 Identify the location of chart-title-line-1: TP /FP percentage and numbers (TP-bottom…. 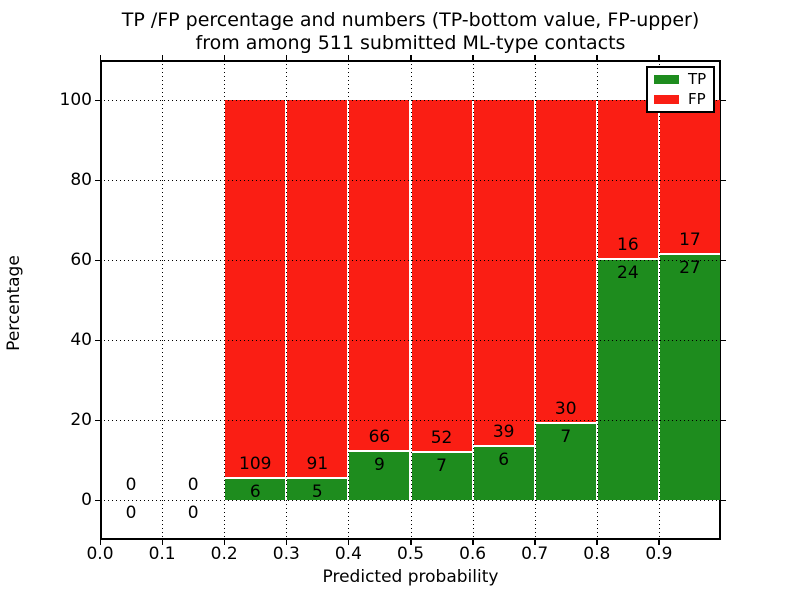
(410, 20).